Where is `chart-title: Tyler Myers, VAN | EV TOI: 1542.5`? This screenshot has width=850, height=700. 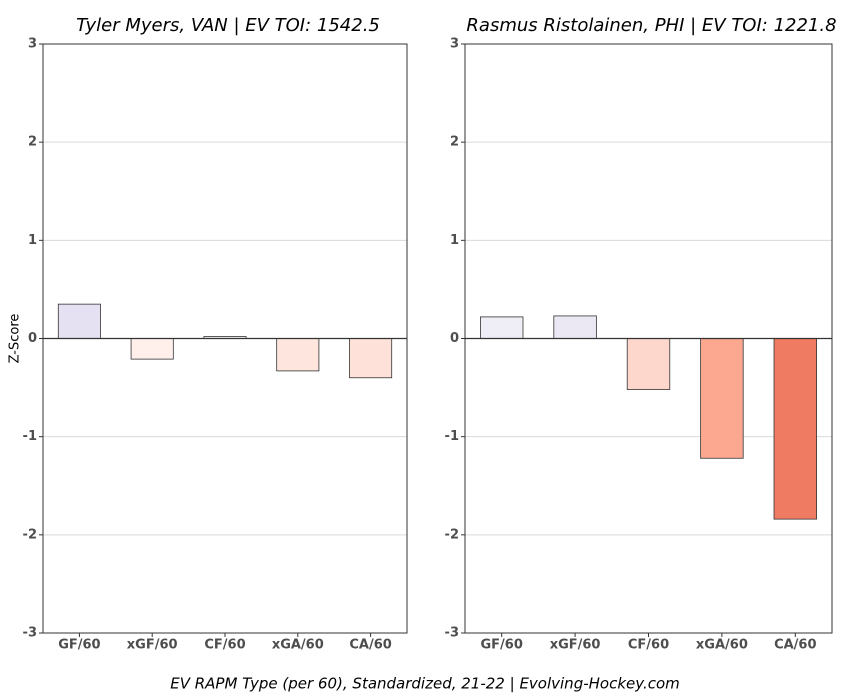
chart-title: Tyler Myers, VAN | EV TOI: 1542.5 is located at coordinates (228, 25).